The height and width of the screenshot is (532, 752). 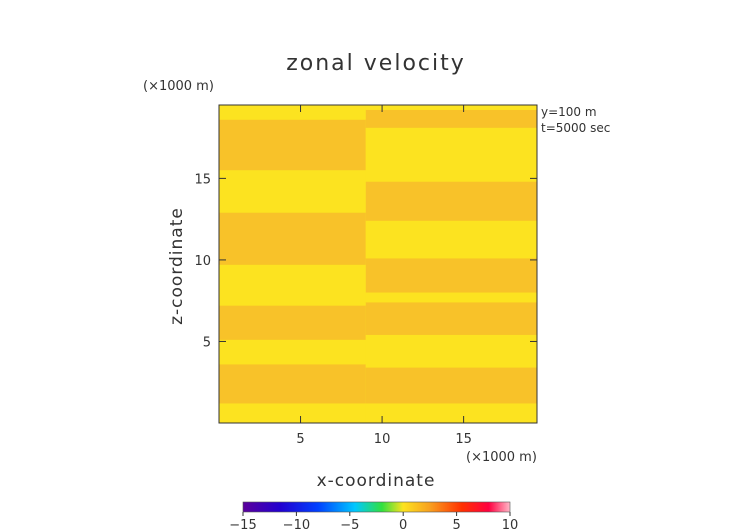 What do you see at coordinates (376, 507) in the screenshot?
I see `colorbar-gradient` at bounding box center [376, 507].